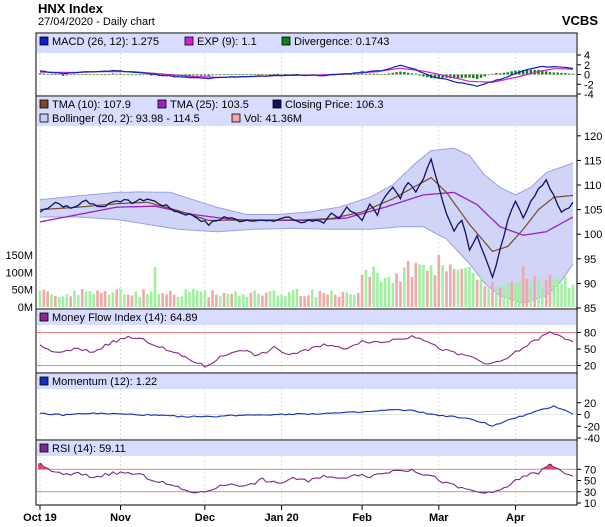 Image resolution: width=605 pixels, height=527 pixels. What do you see at coordinates (590, 260) in the screenshot?
I see `price-tick-label: 95` at bounding box center [590, 260].